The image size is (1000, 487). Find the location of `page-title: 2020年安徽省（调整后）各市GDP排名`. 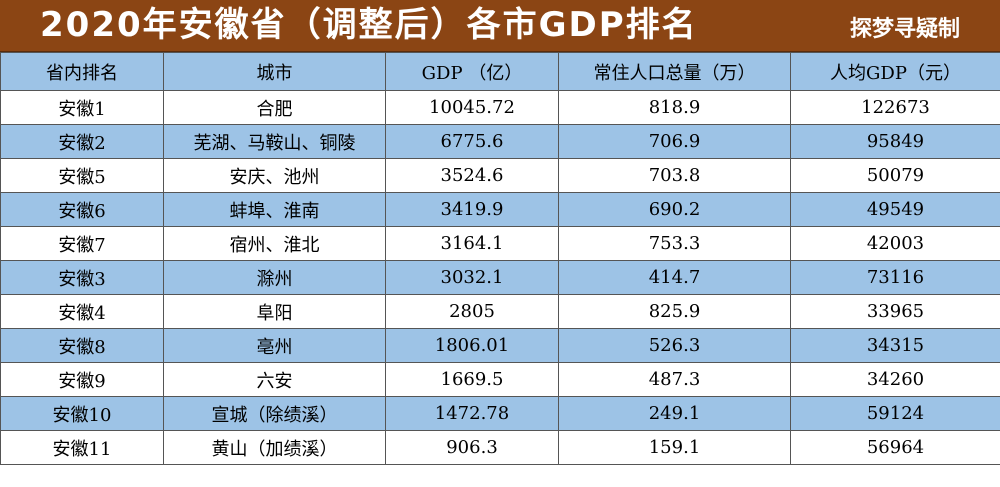

page-title: 2020年安徽省（调整后）各市GDP排名 is located at coordinates (369, 25).